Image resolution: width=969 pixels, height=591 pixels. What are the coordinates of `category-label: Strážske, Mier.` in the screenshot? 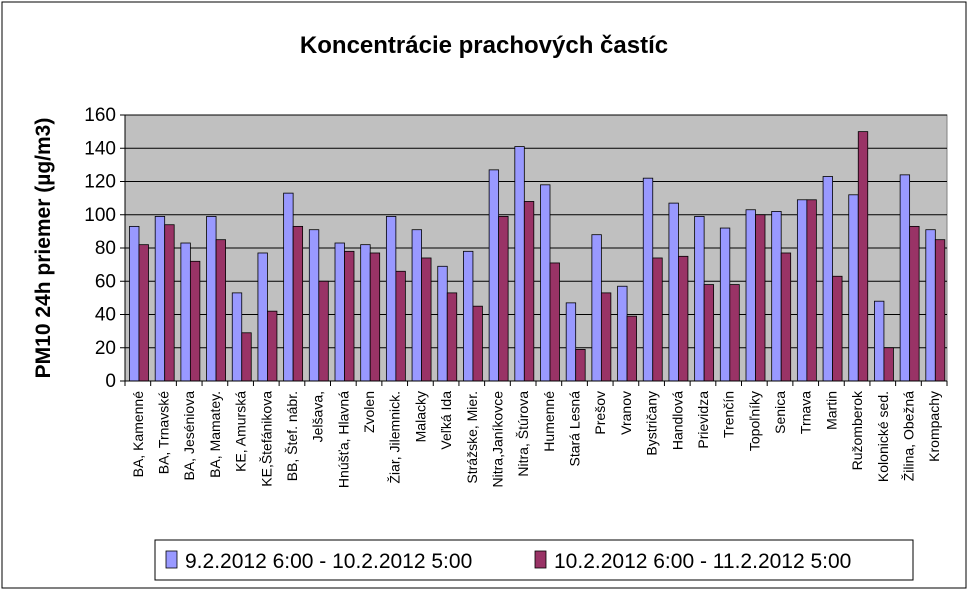 It's located at (472, 437).